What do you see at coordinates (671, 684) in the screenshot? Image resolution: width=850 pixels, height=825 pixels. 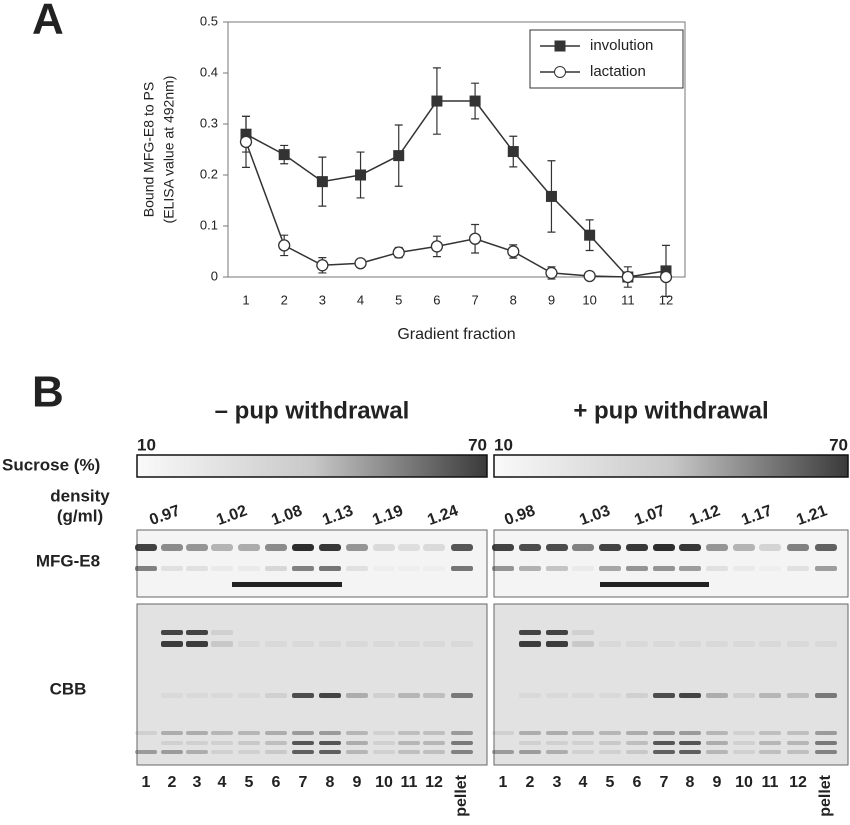 I see `cbb-gel` at bounding box center [671, 684].